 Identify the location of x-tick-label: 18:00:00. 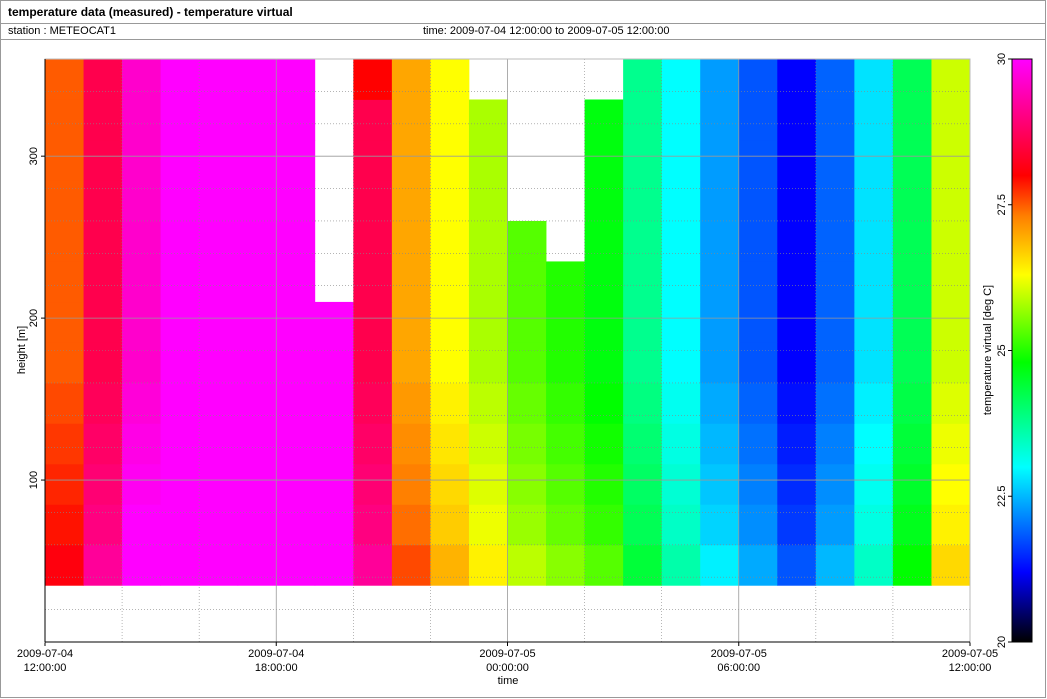
(276, 668).